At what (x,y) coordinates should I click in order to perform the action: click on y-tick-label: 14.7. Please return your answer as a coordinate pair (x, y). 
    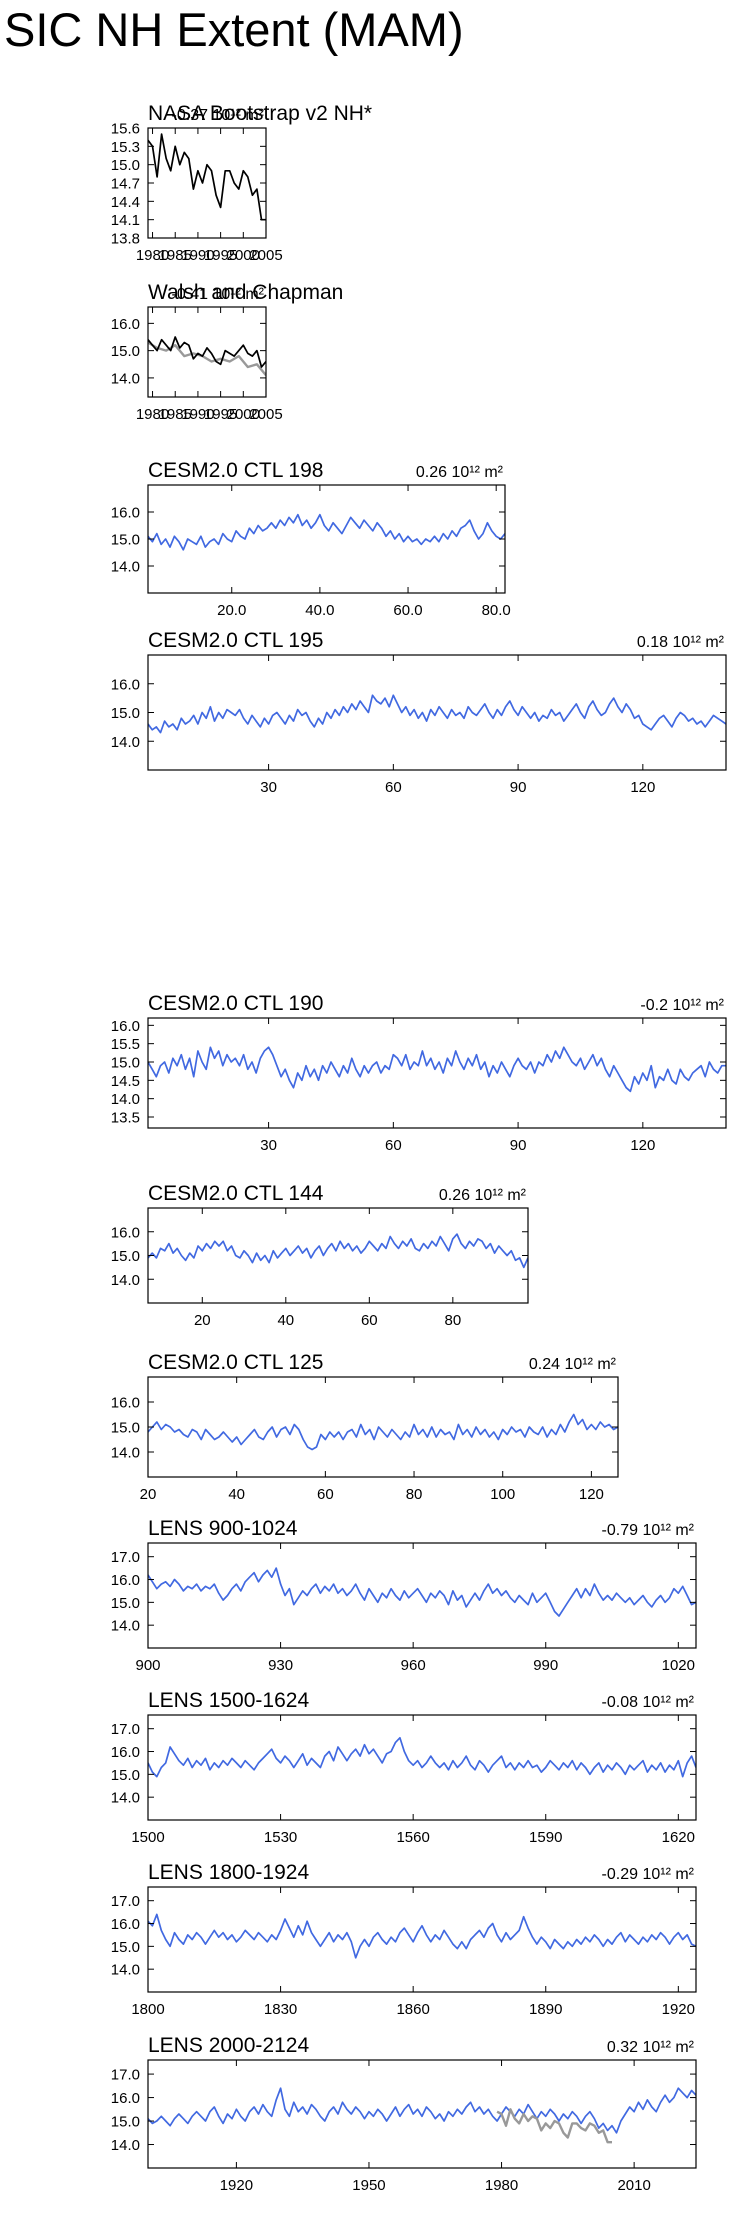
    Looking at the image, I should click on (125, 184).